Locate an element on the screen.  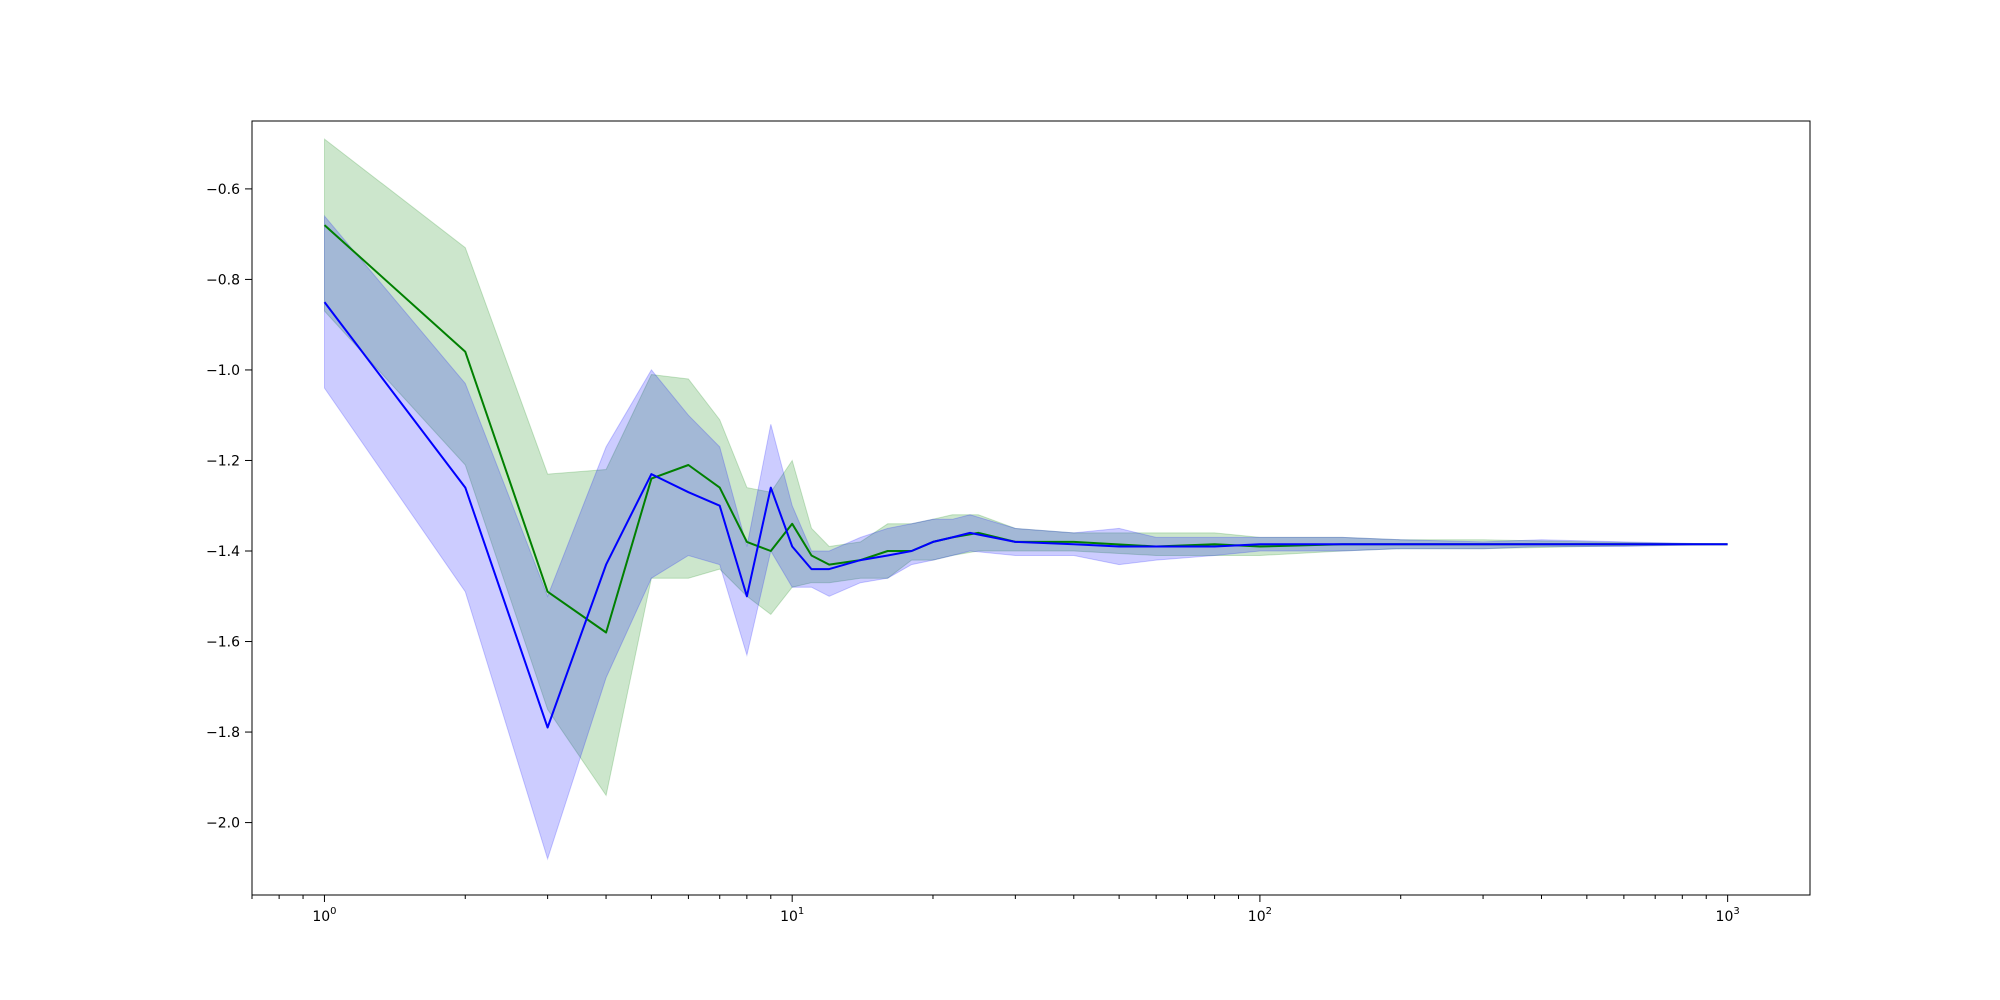
y-tick-label: −1.4 is located at coordinates (223, 552).